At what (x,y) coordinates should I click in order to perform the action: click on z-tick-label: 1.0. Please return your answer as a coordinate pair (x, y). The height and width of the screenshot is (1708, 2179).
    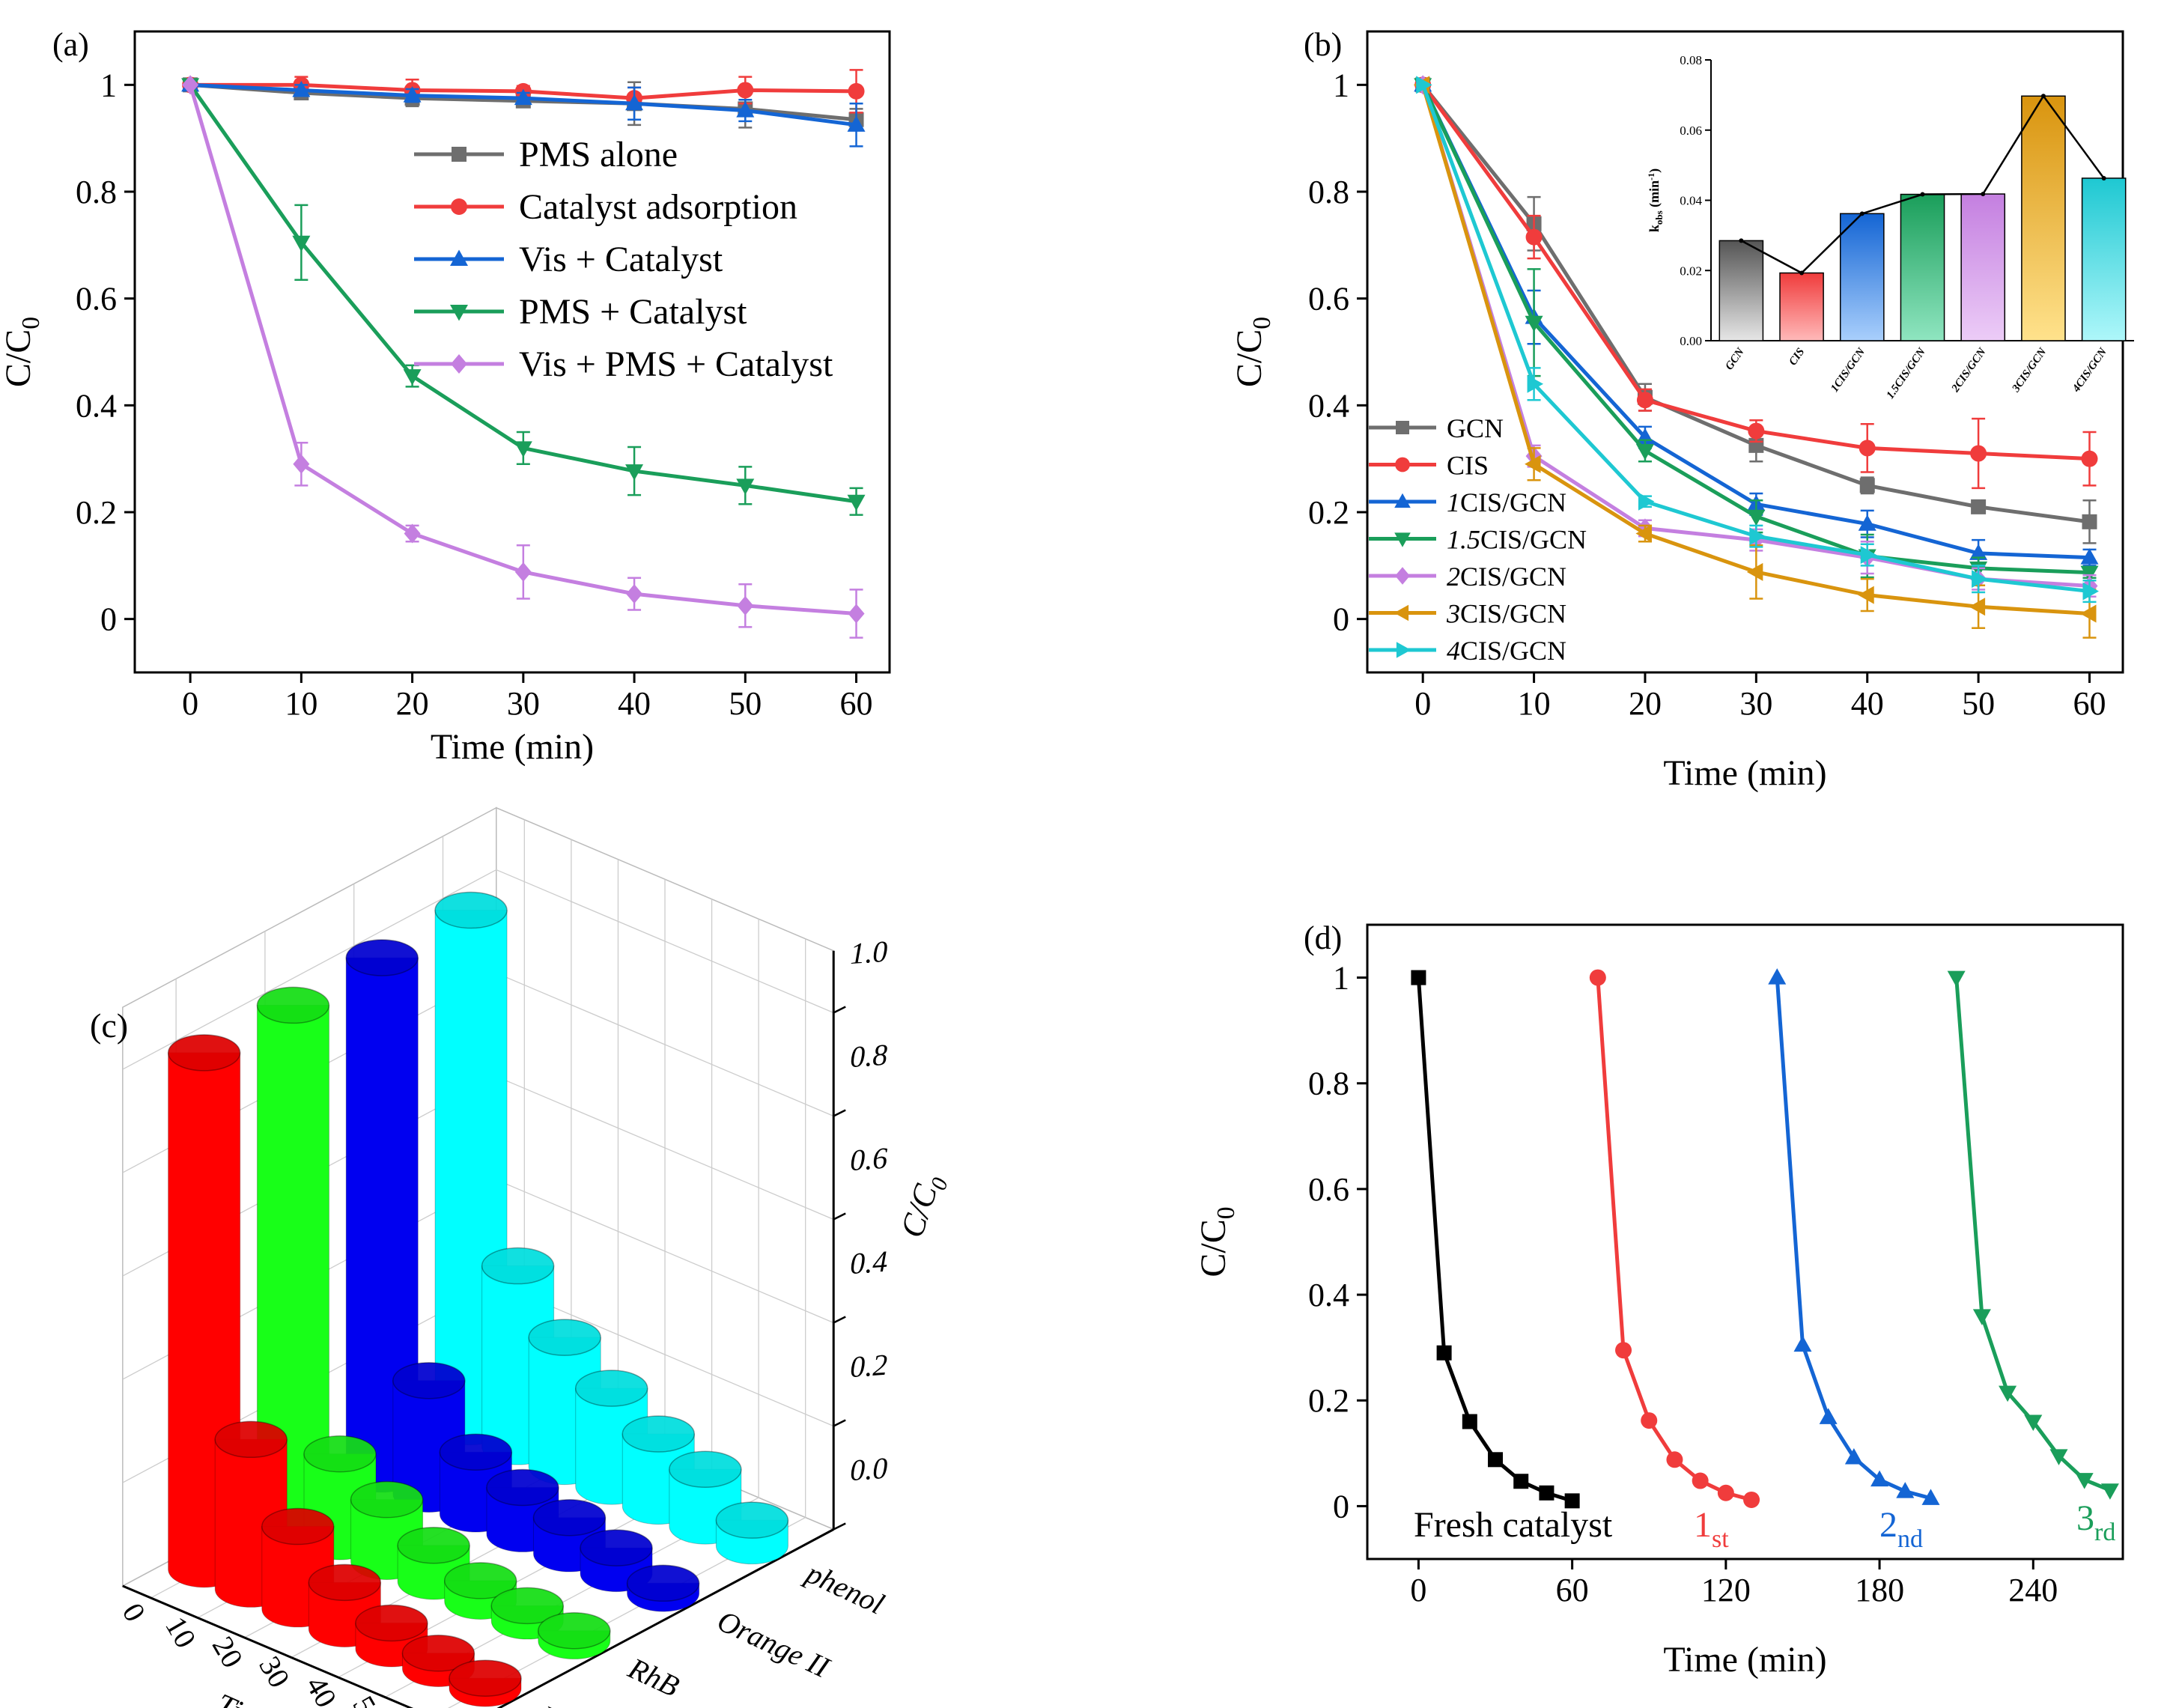
    Looking at the image, I should click on (868, 952).